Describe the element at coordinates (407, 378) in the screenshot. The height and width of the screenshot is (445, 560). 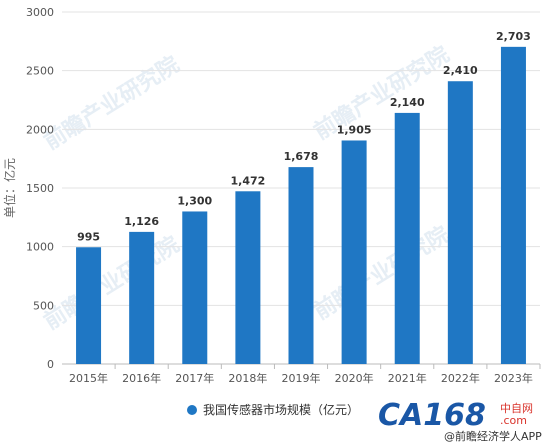
I see `x-tick-label: 2021年` at that location.